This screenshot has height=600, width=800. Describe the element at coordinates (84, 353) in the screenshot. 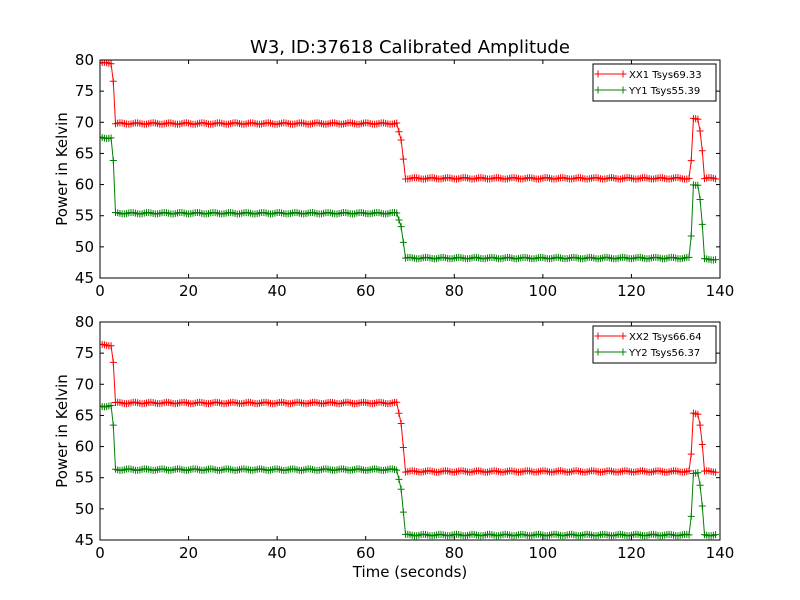

I see `y-tick-label: 75` at that location.